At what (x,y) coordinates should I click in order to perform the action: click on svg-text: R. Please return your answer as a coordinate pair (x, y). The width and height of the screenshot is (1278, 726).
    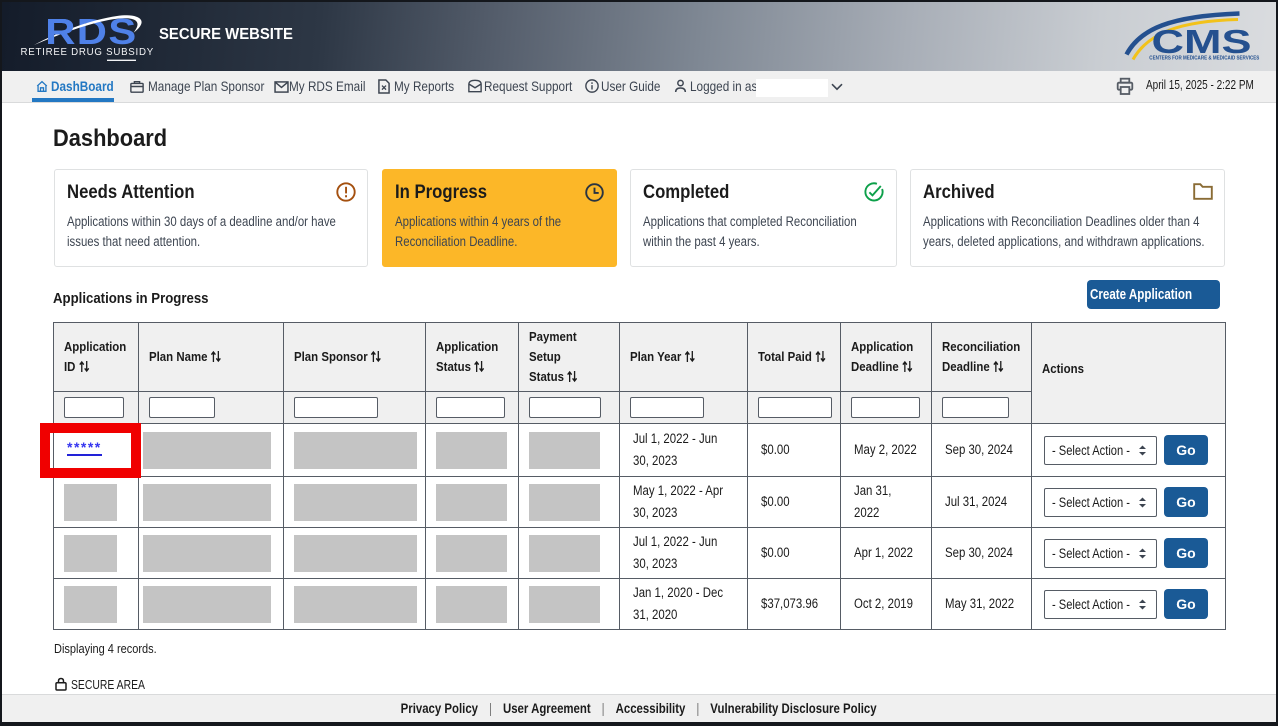
    Looking at the image, I should click on (60, 33).